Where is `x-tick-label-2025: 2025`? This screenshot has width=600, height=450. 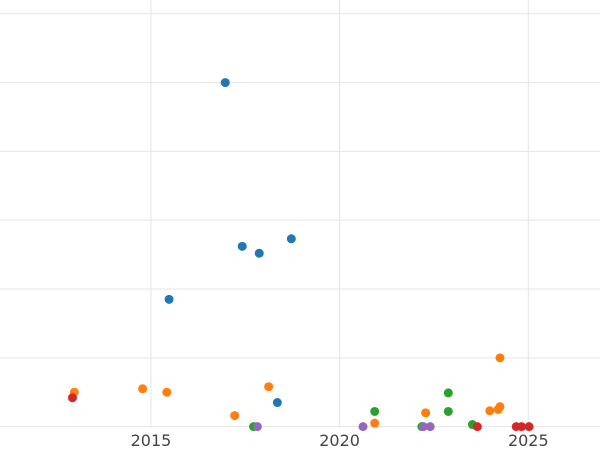
x-tick-label-2025: 2025 is located at coordinates (528, 440).